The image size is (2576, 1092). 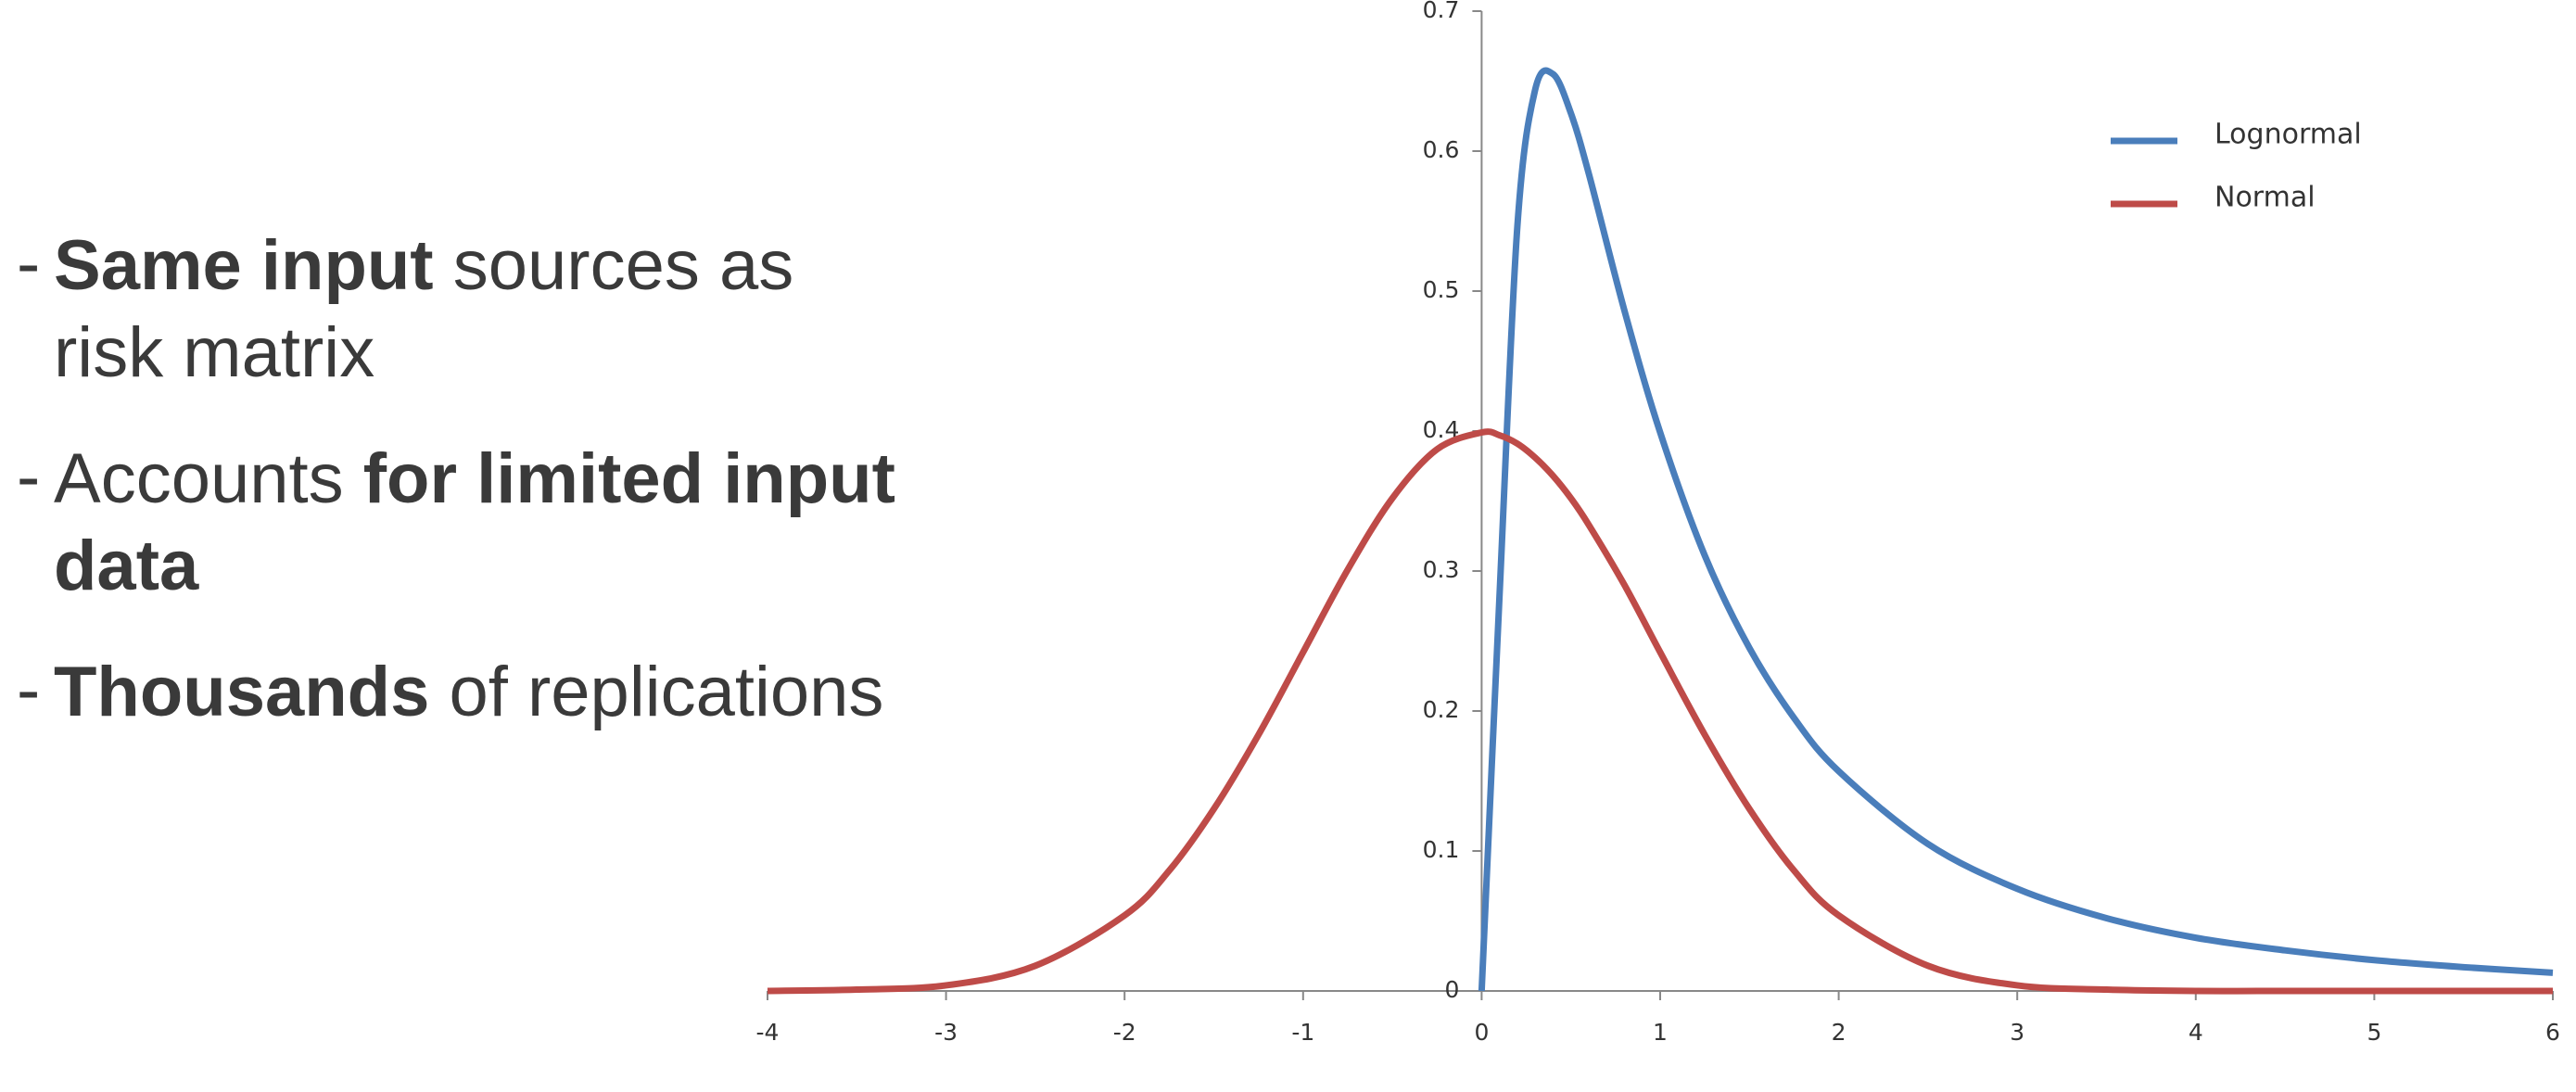 I want to click on x-tick-label: 6, so click(x=2552, y=1032).